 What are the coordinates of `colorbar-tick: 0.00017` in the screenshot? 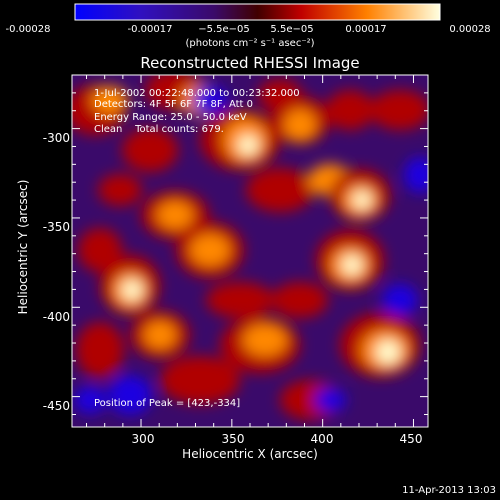 It's located at (366, 29).